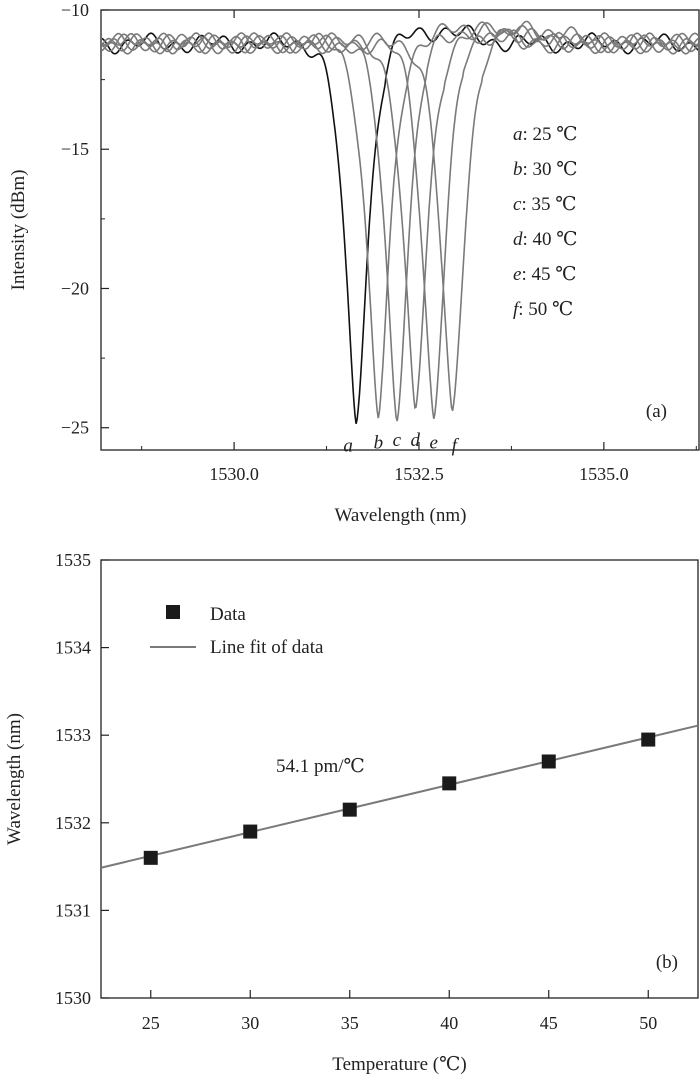 Image resolution: width=700 pixels, height=1084 pixels. I want to click on x-tick-label-b: 40, so click(449, 1023).